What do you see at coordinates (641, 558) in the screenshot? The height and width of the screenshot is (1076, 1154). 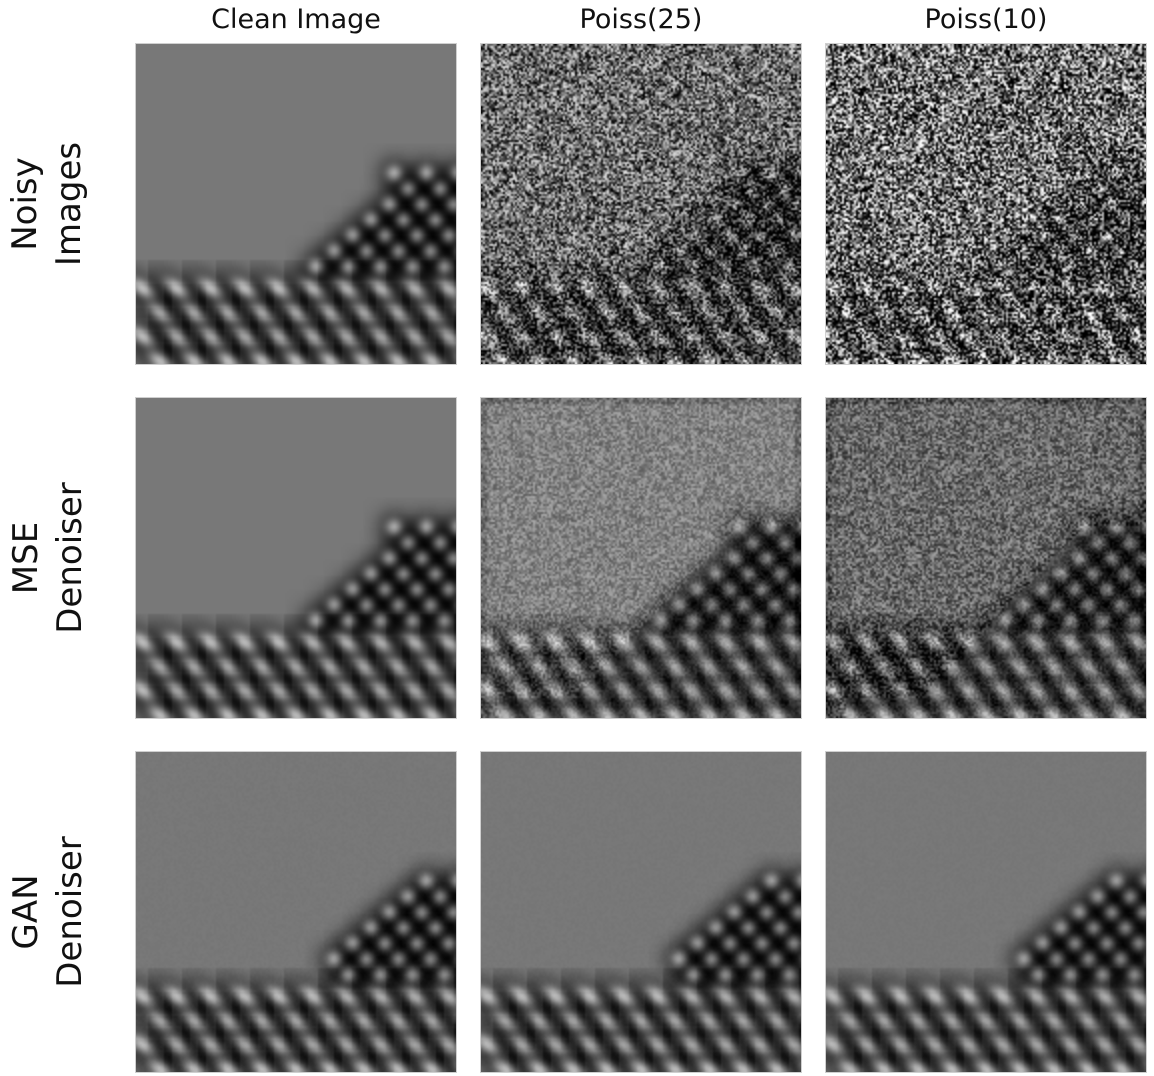 I see `image-mse-poiss25` at bounding box center [641, 558].